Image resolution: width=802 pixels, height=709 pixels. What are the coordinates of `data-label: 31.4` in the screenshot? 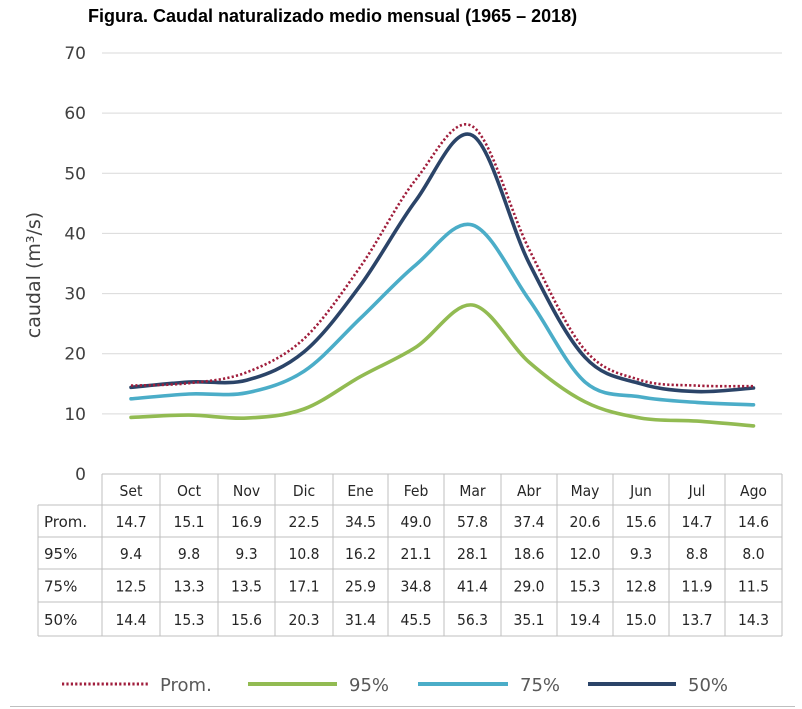 It's located at (360, 620).